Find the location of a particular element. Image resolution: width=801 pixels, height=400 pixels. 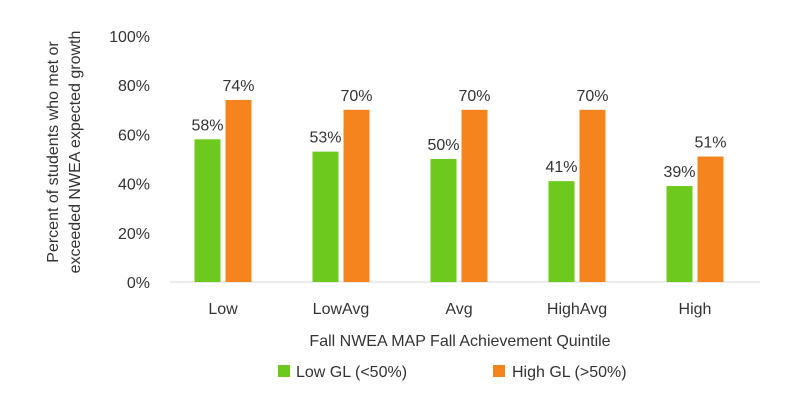

y-tick-label: 60% is located at coordinates (134, 135).